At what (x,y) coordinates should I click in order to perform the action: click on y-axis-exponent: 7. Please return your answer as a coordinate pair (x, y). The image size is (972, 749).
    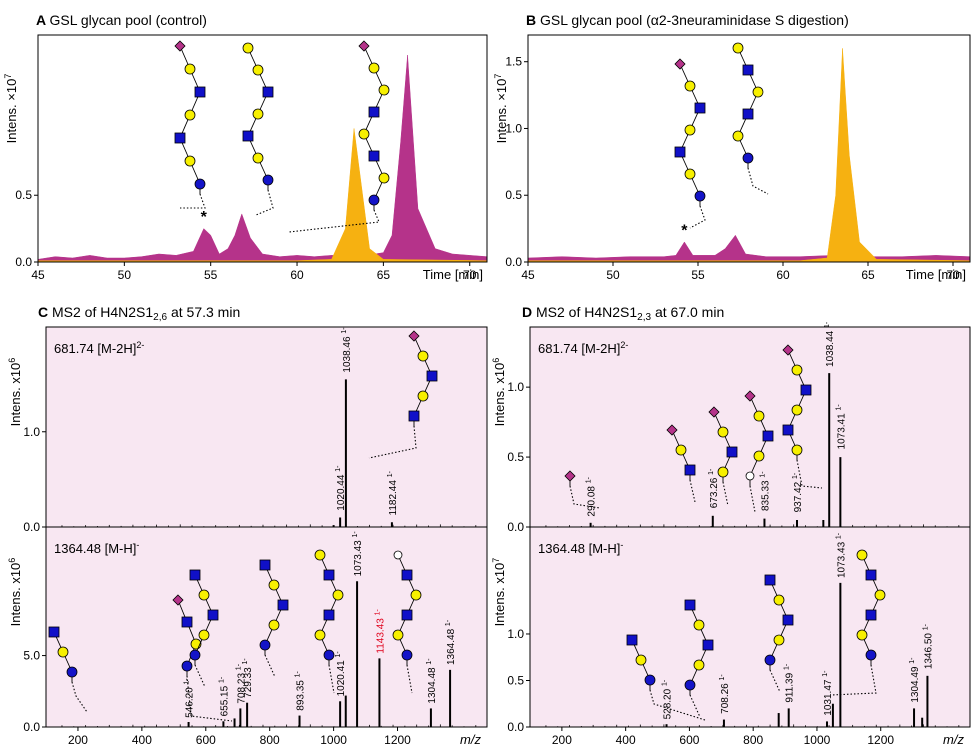
    Looking at the image, I should click on (496, 560).